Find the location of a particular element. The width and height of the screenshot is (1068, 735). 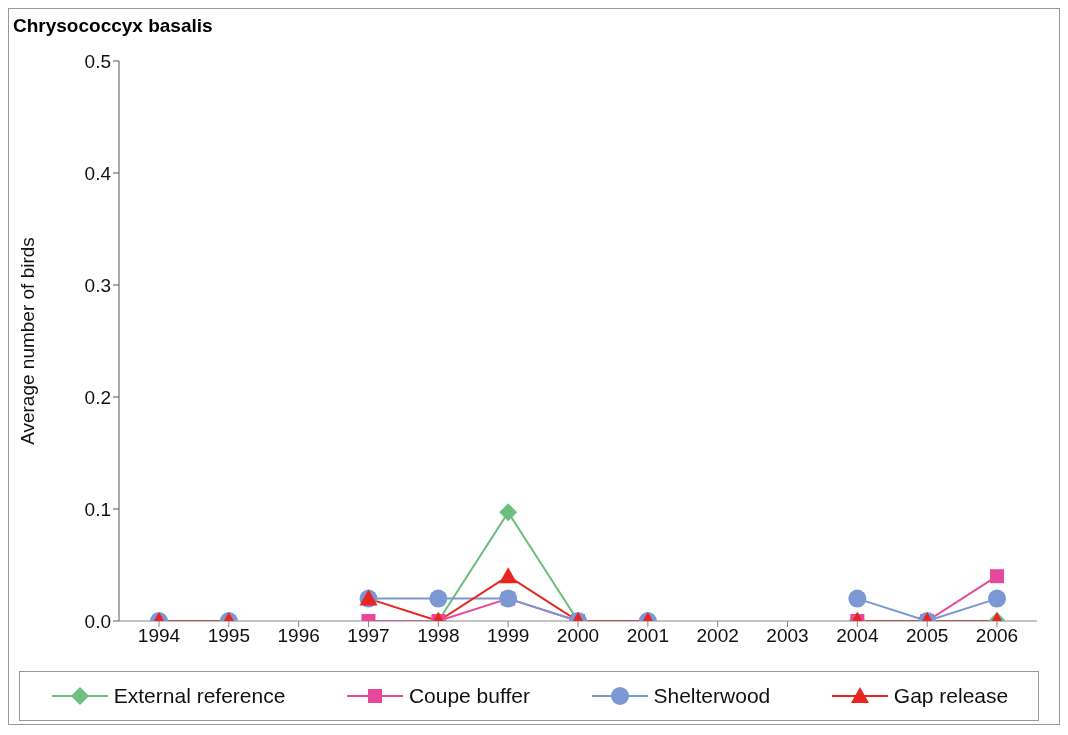

y-tick-label: 0.2 is located at coordinates (97, 397).